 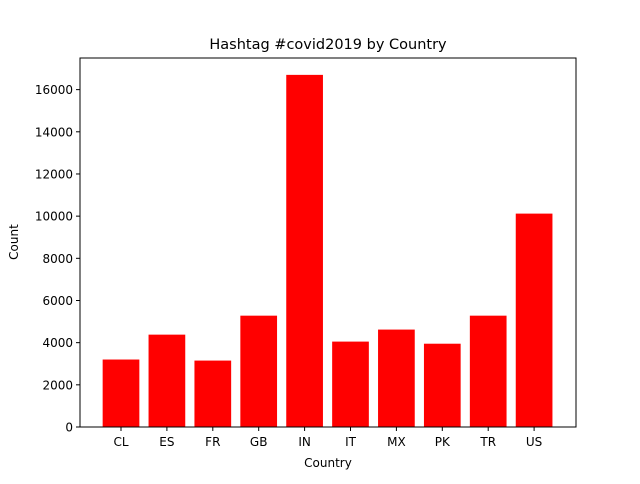 I want to click on y-tick-label: 4000, so click(x=57, y=343).